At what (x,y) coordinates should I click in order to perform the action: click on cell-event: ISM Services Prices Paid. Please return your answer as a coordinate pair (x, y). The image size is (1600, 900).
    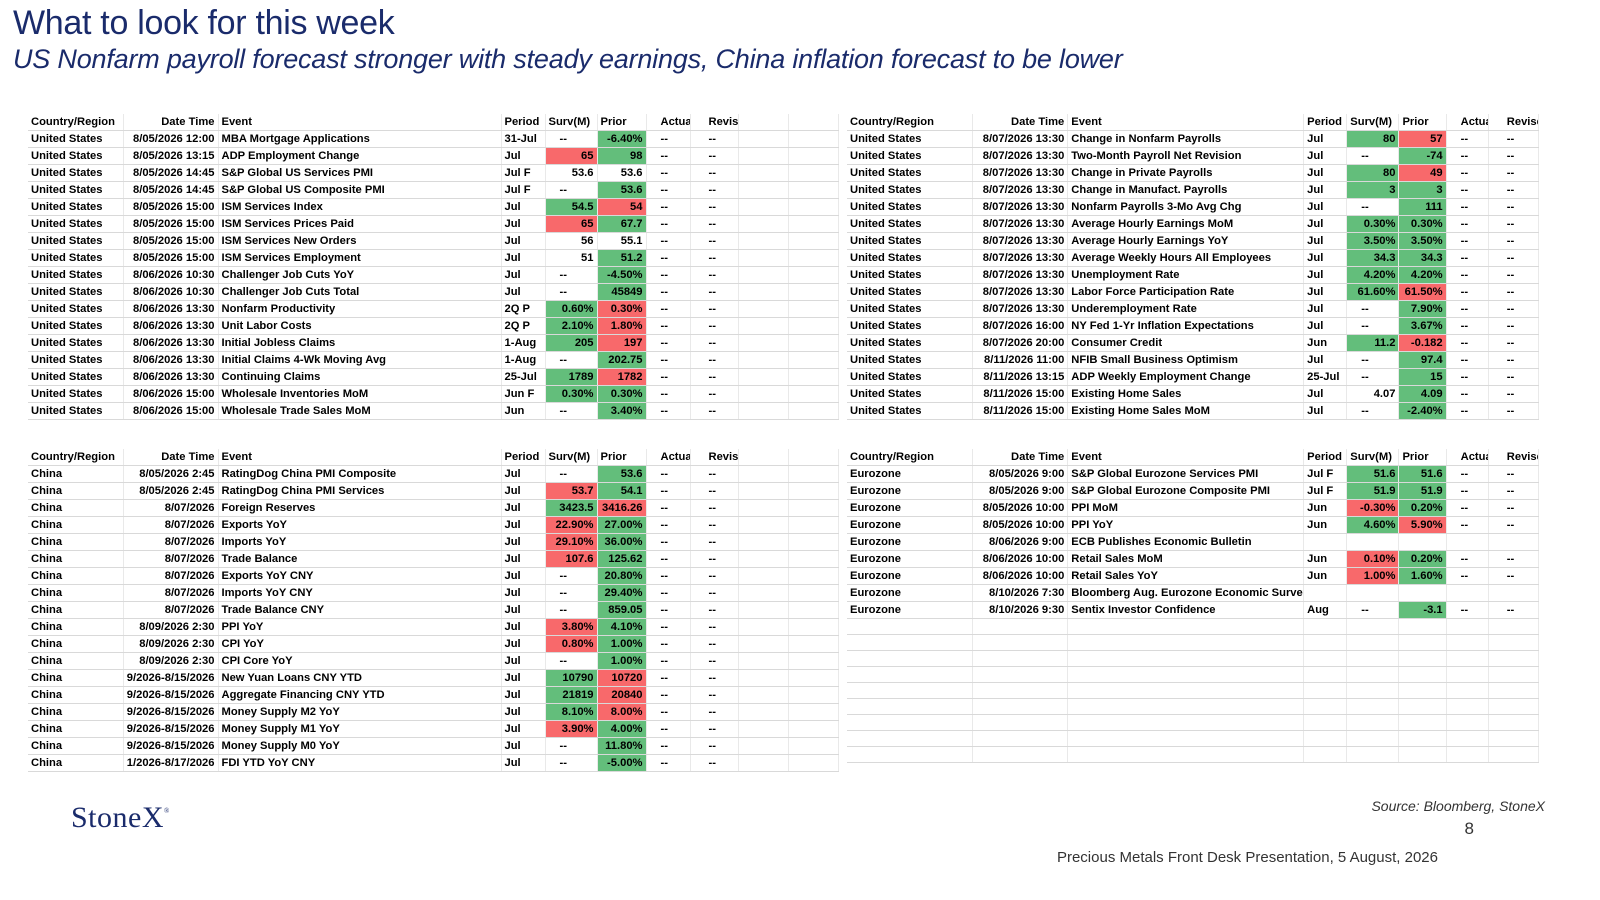
    Looking at the image, I should click on (360, 224).